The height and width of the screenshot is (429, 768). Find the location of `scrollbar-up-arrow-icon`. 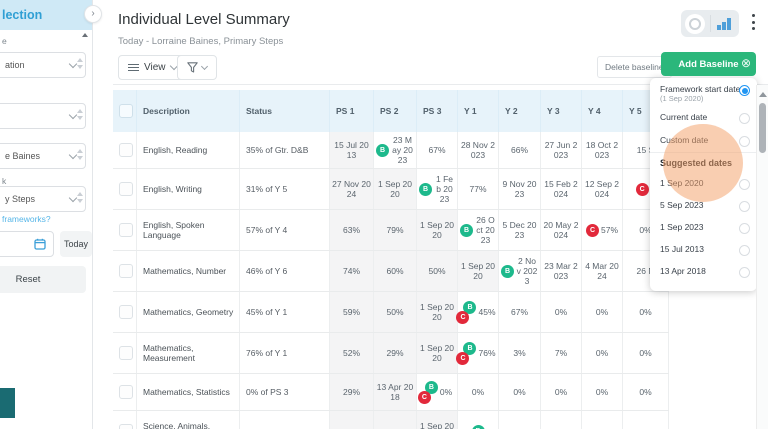

scrollbar-up-arrow-icon is located at coordinates (763, 94).